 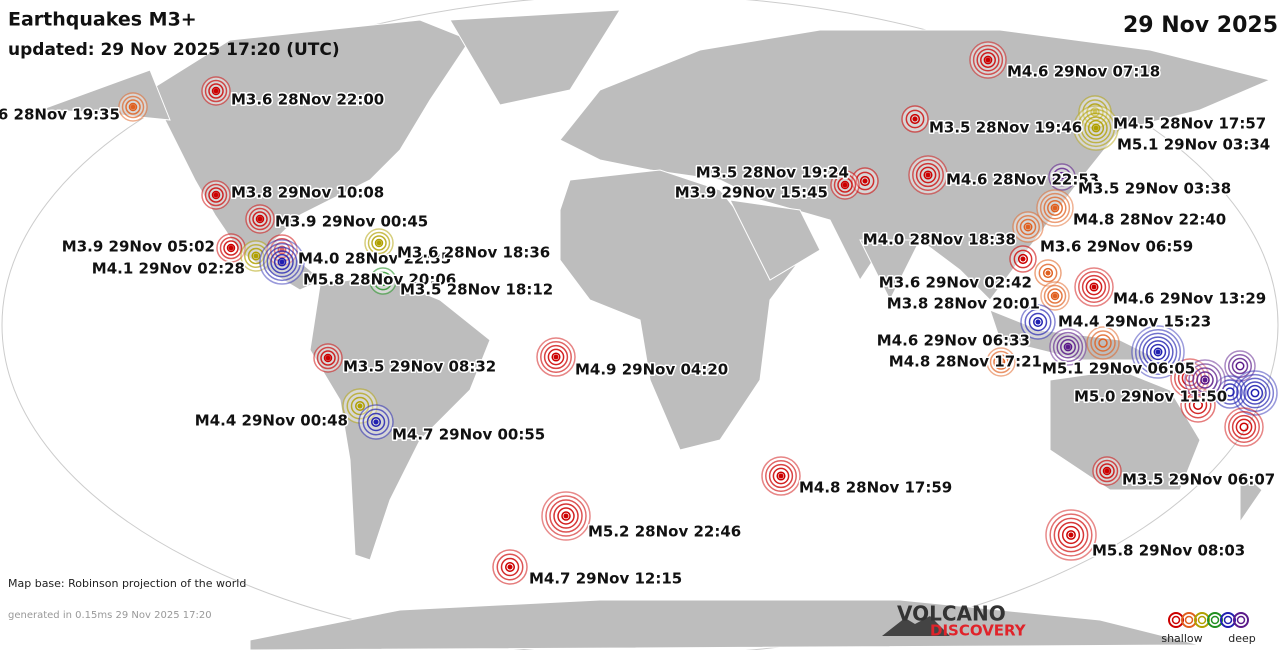 I want to click on legend, so click(x=1208, y=620).